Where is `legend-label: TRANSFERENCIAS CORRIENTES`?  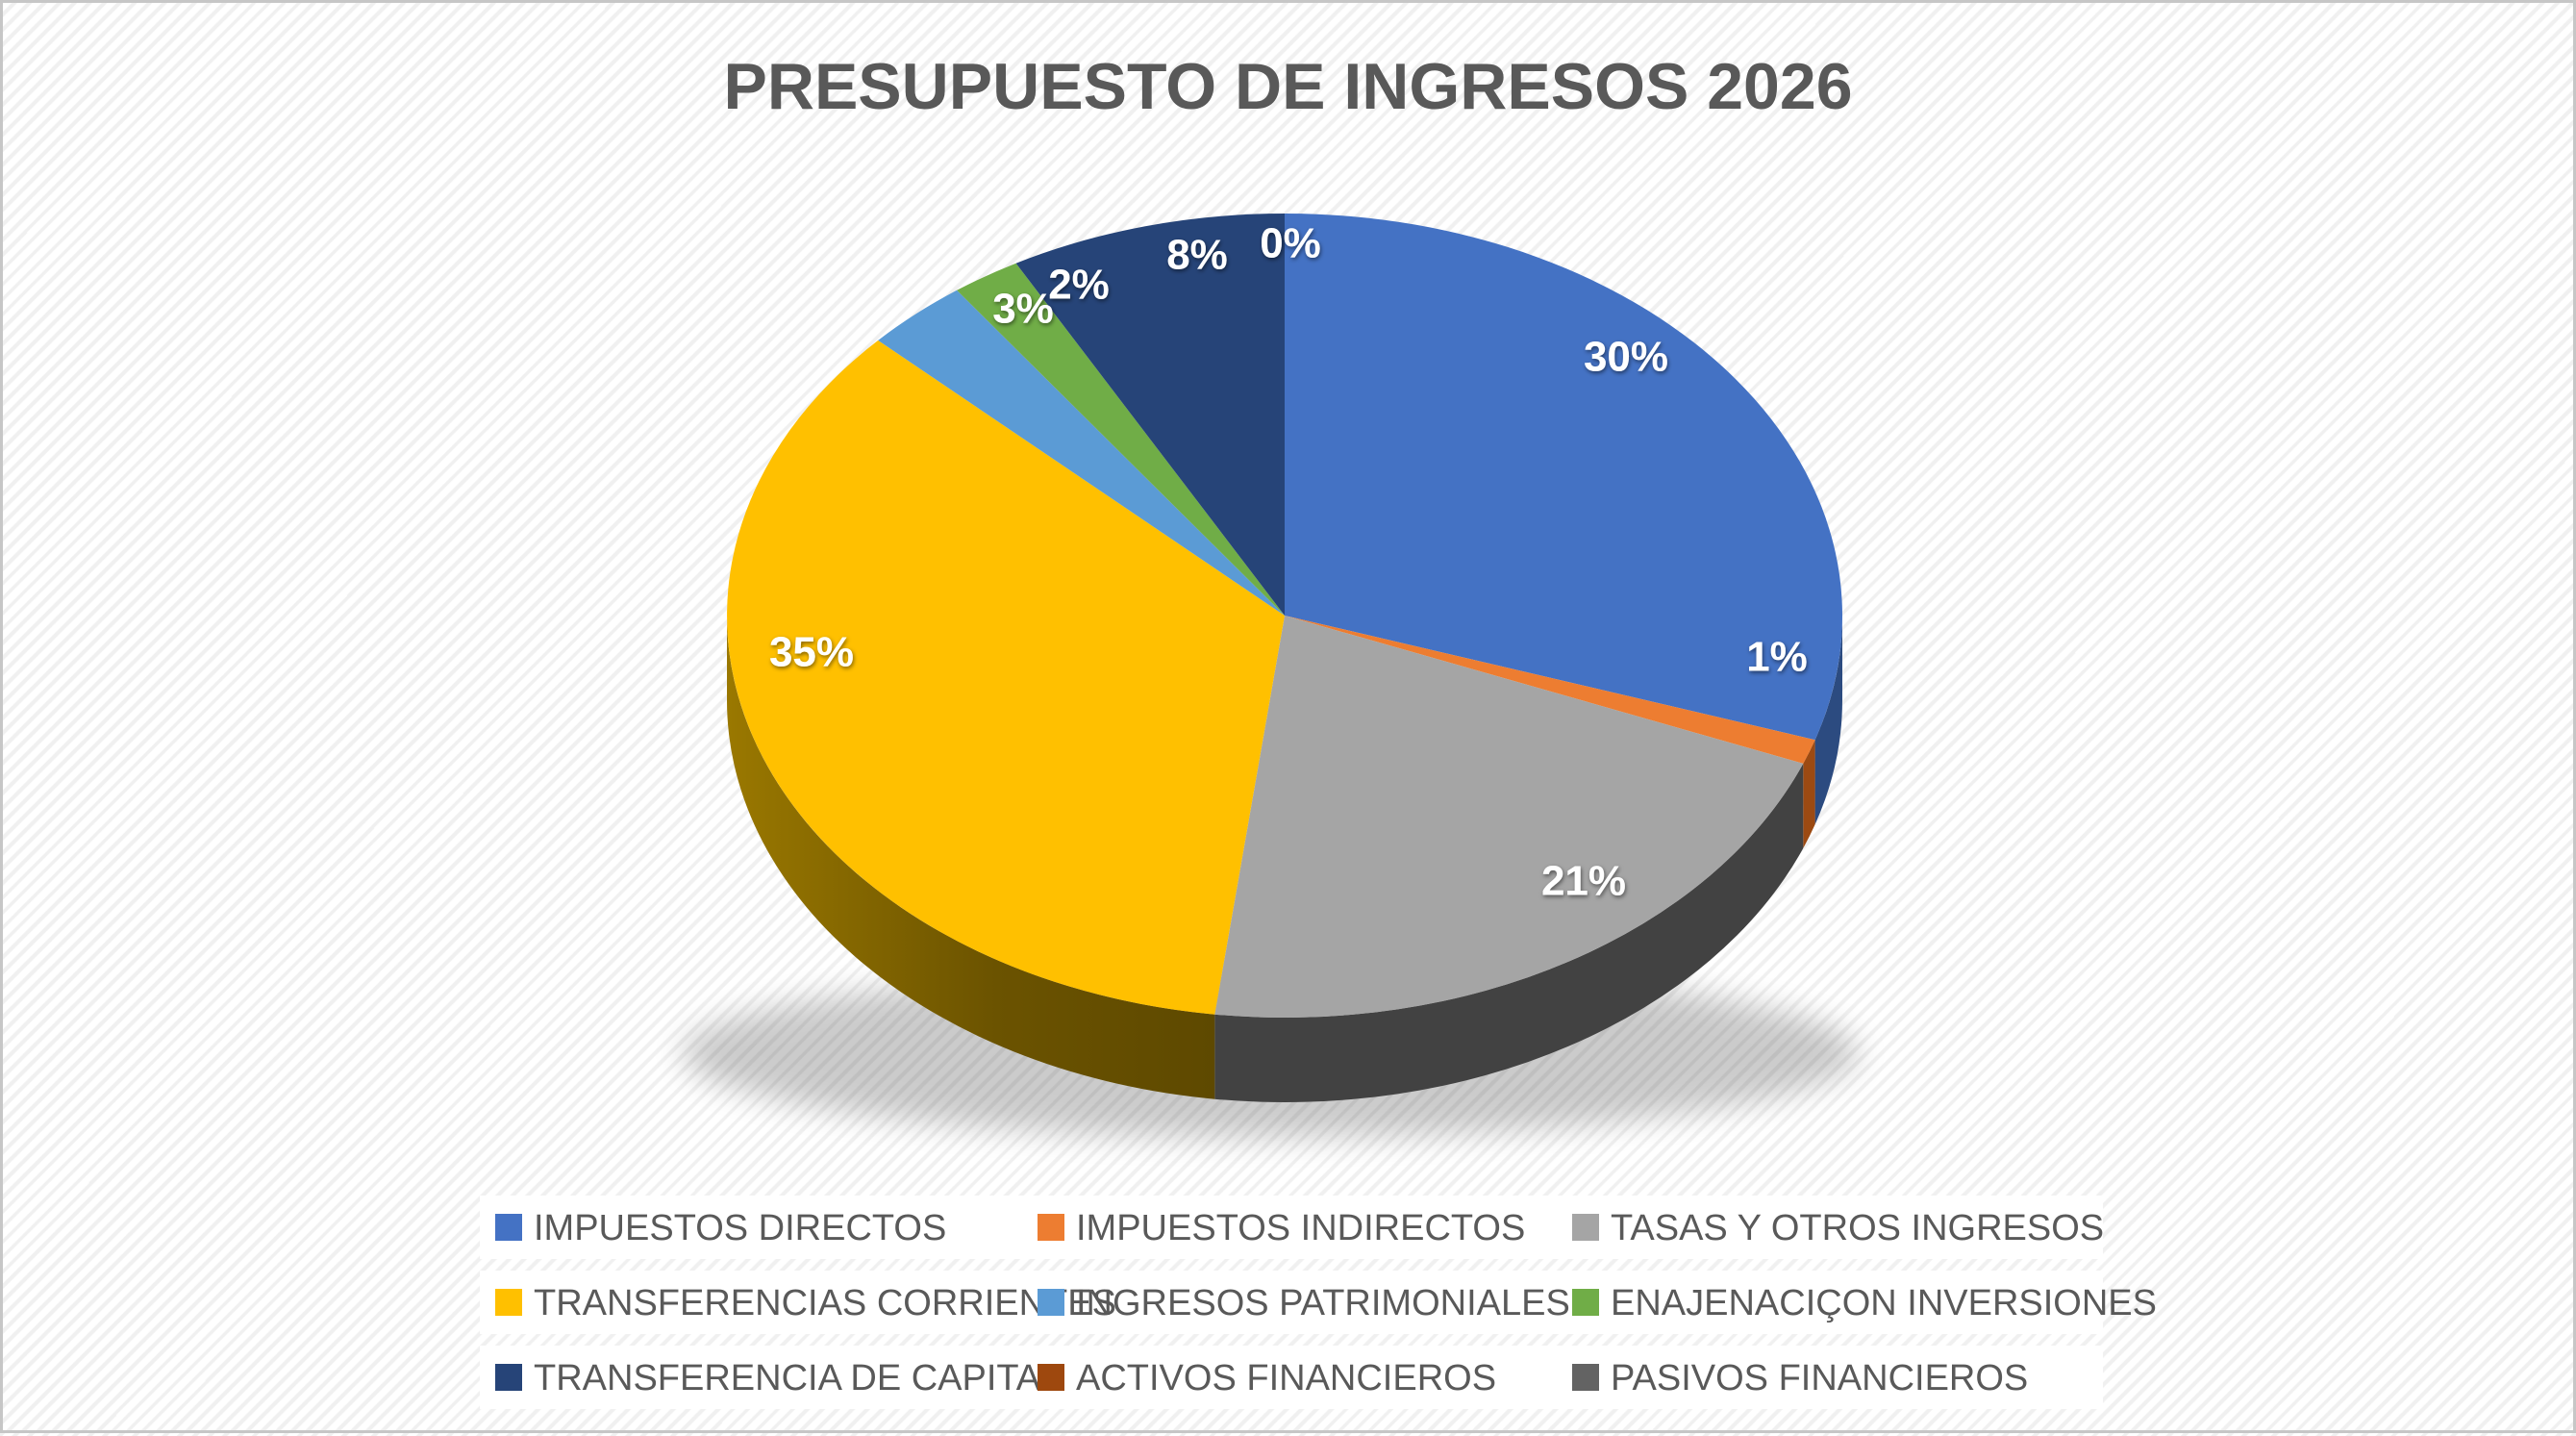 legend-label: TRANSFERENCIAS CORRIENTES is located at coordinates (825, 1303).